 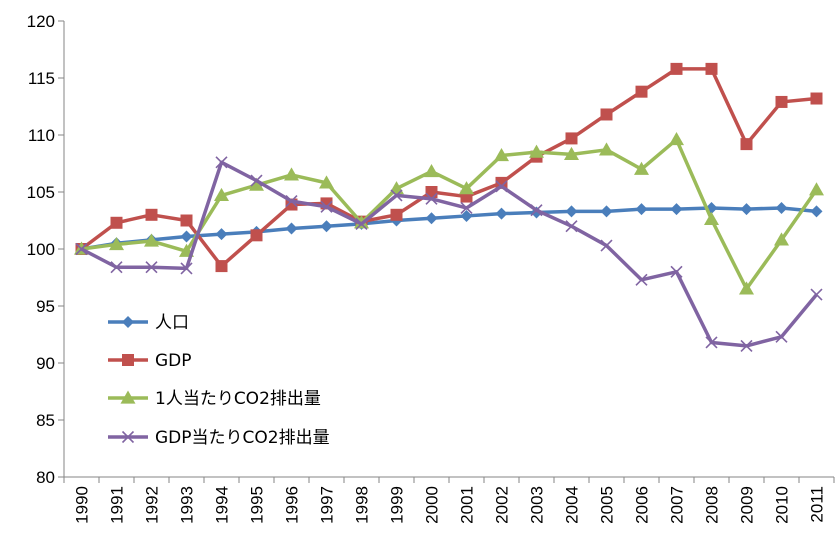 What do you see at coordinates (187, 505) in the screenshot?
I see `x-tick-label: 1993` at bounding box center [187, 505].